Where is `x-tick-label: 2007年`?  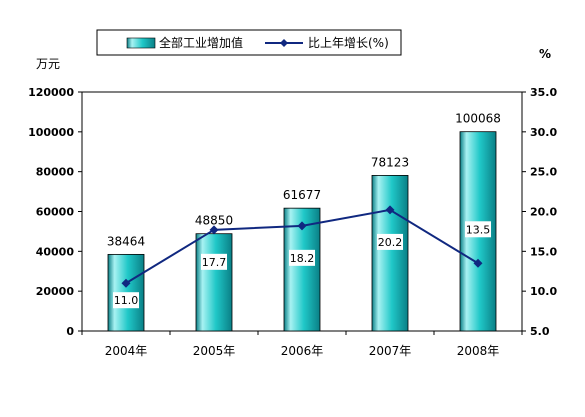 x-tick-label: 2007年 is located at coordinates (390, 351).